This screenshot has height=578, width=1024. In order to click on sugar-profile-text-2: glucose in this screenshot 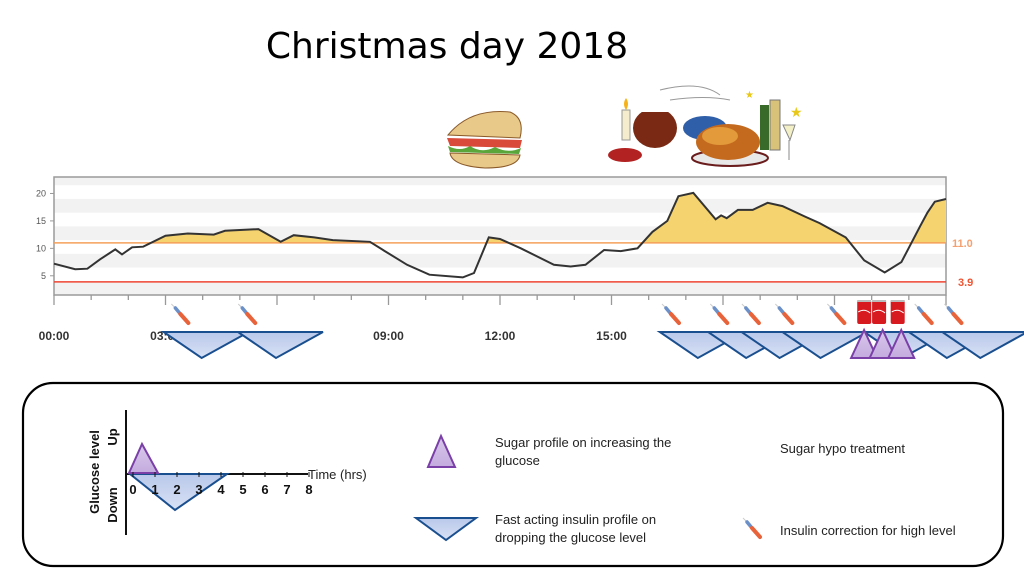, I will do `click(517, 460)`.